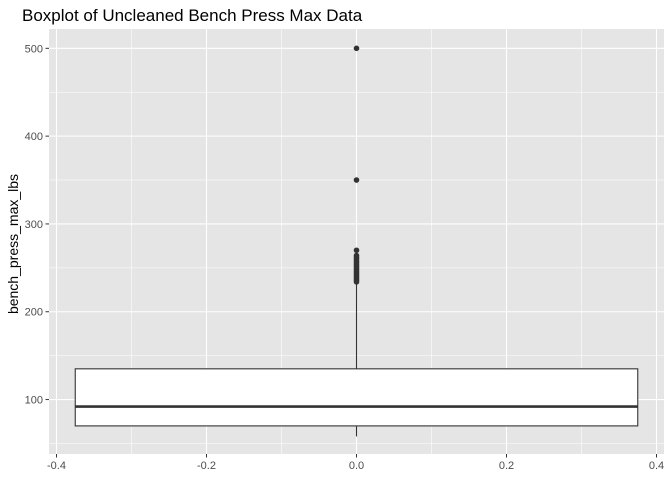 This screenshot has width=672, height=480. I want to click on x-axis-ticks: -0.4 -0.2 0.0 0.2 0.4, so click(355, 463).